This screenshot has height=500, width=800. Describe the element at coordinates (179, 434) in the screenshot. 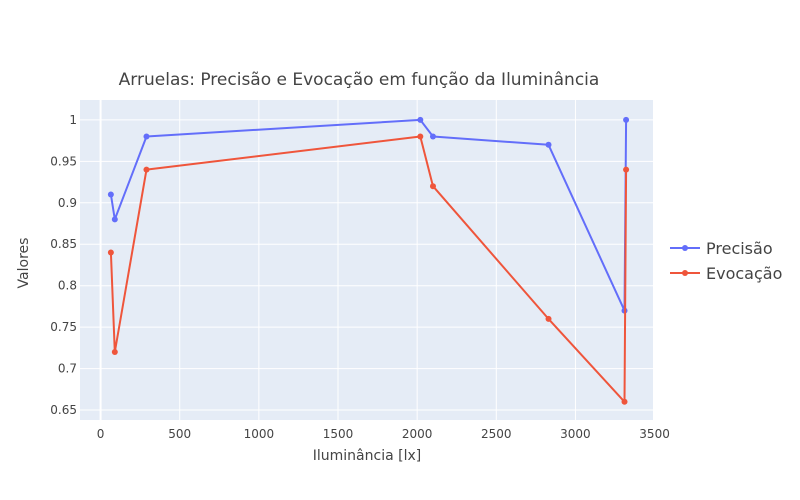

I see `x-tick-label: 500` at that location.